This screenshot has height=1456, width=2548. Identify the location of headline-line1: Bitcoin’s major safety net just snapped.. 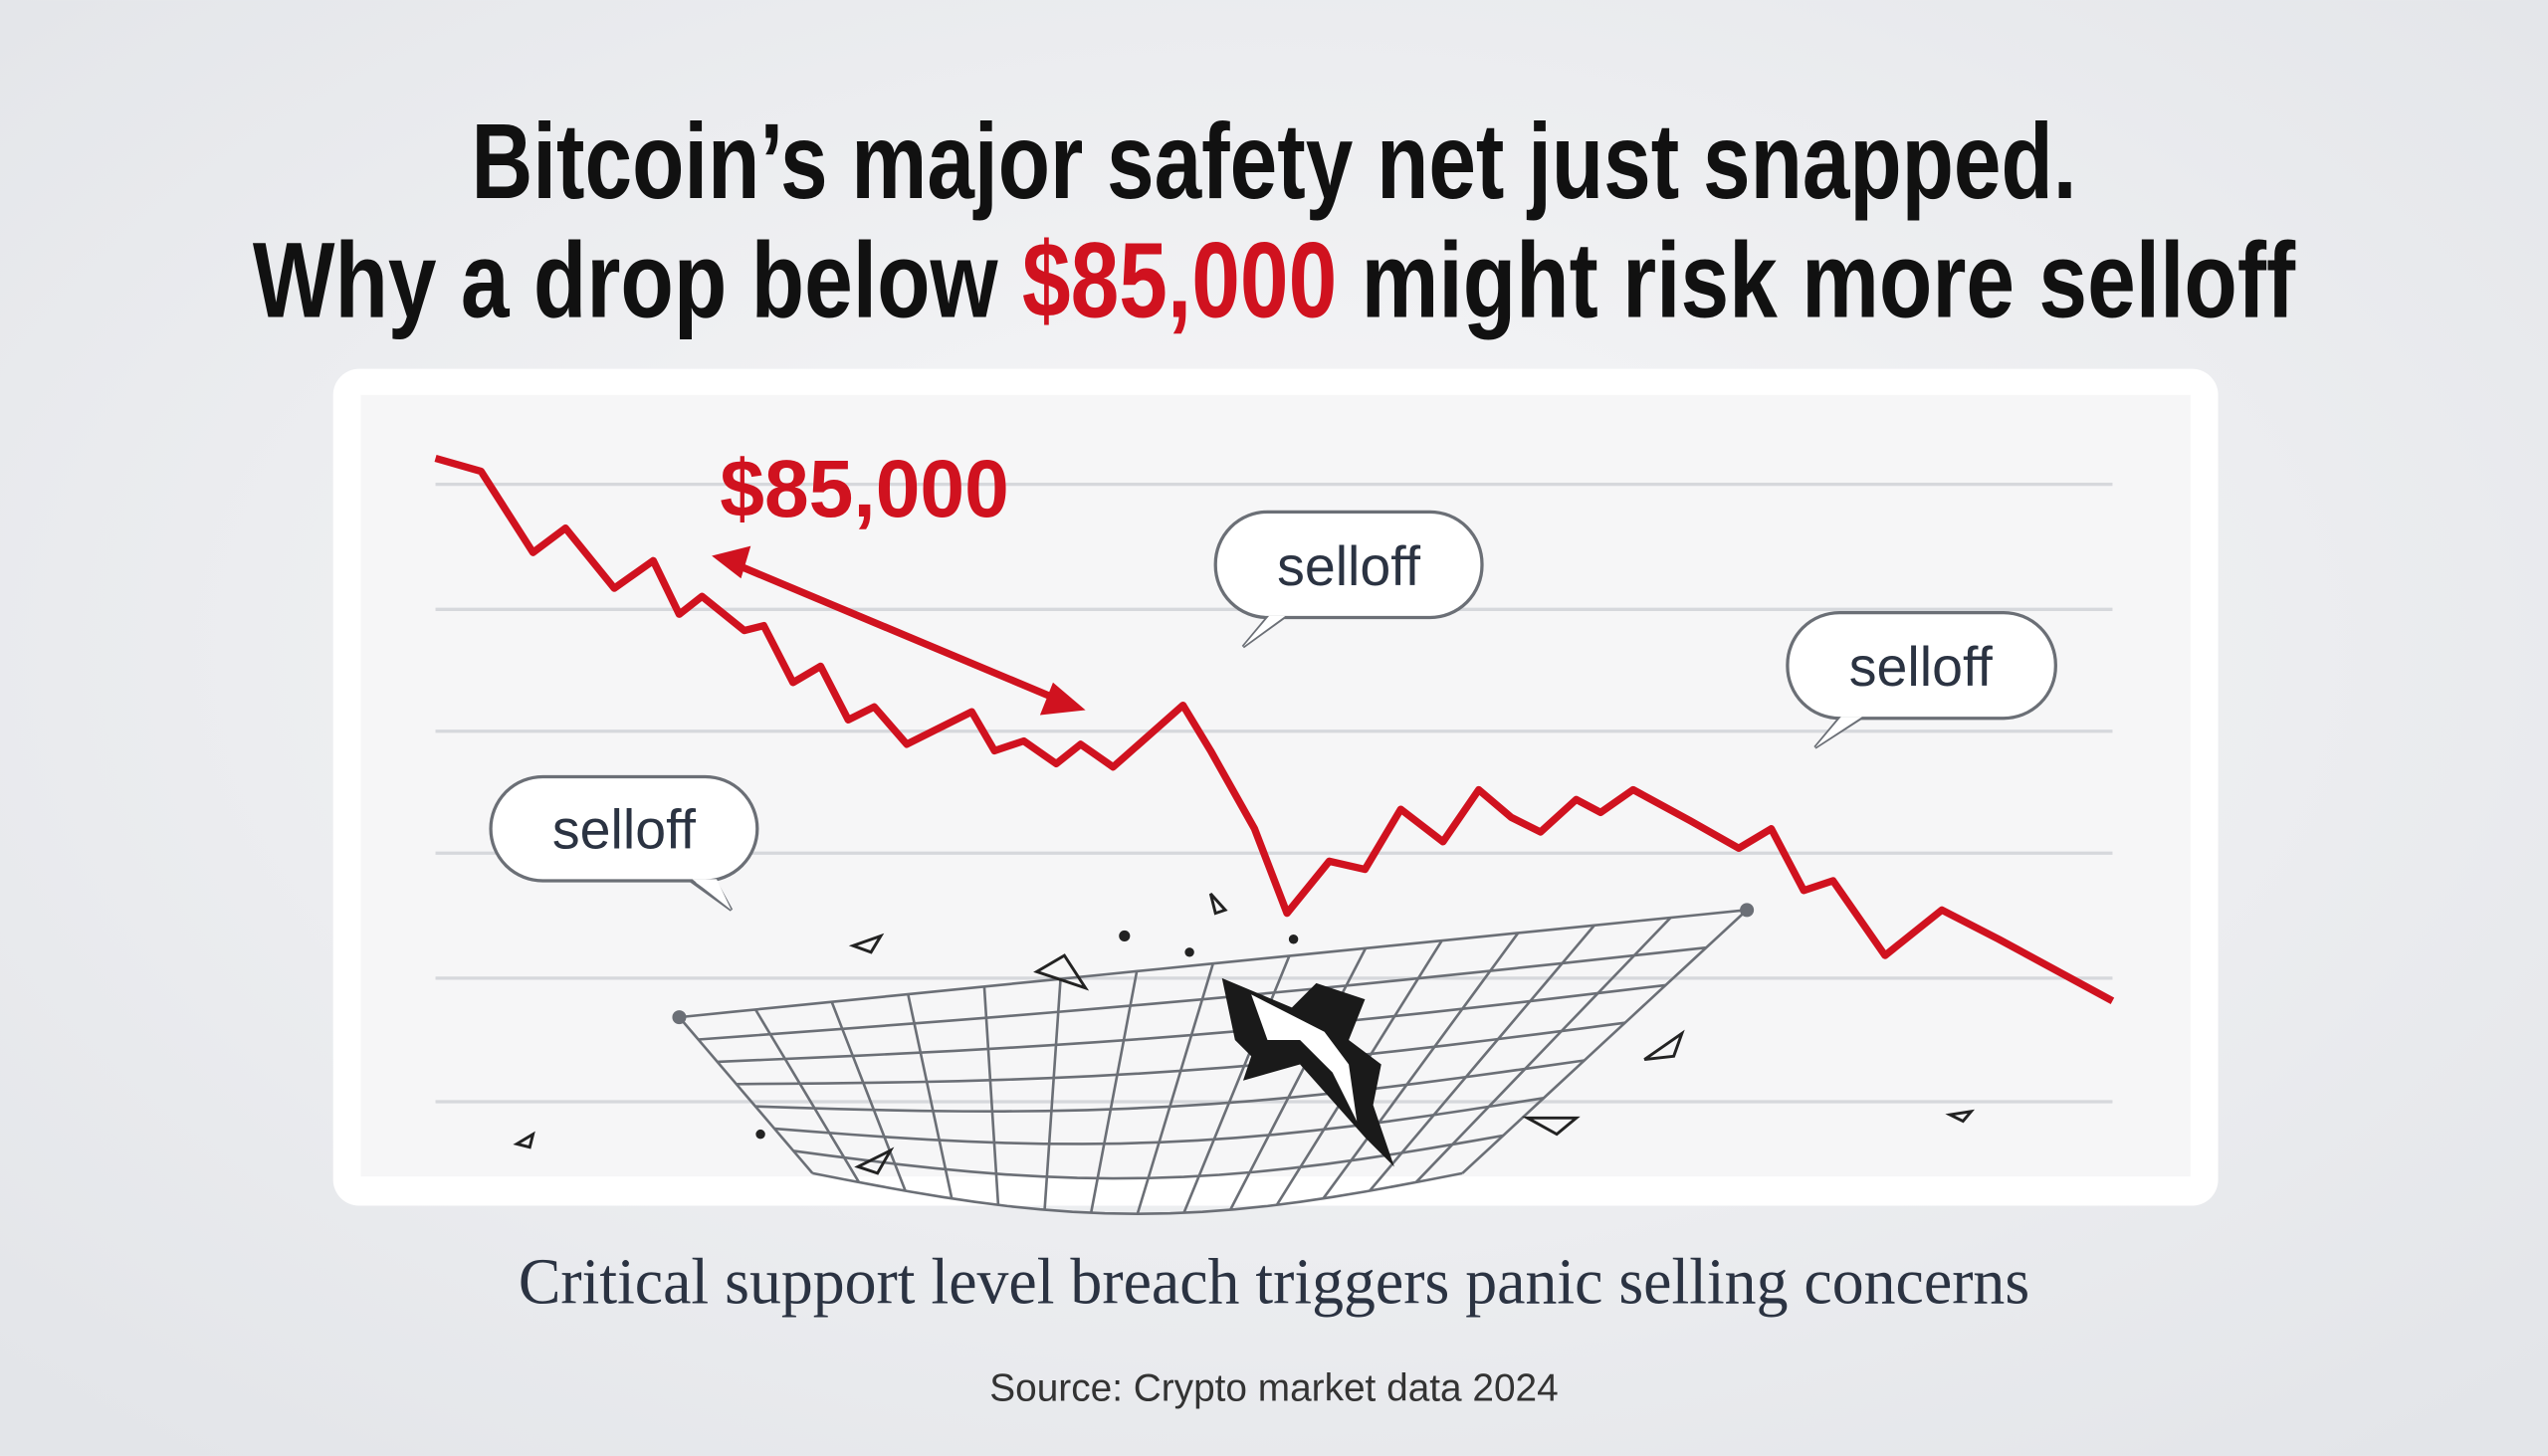
(1273, 161).